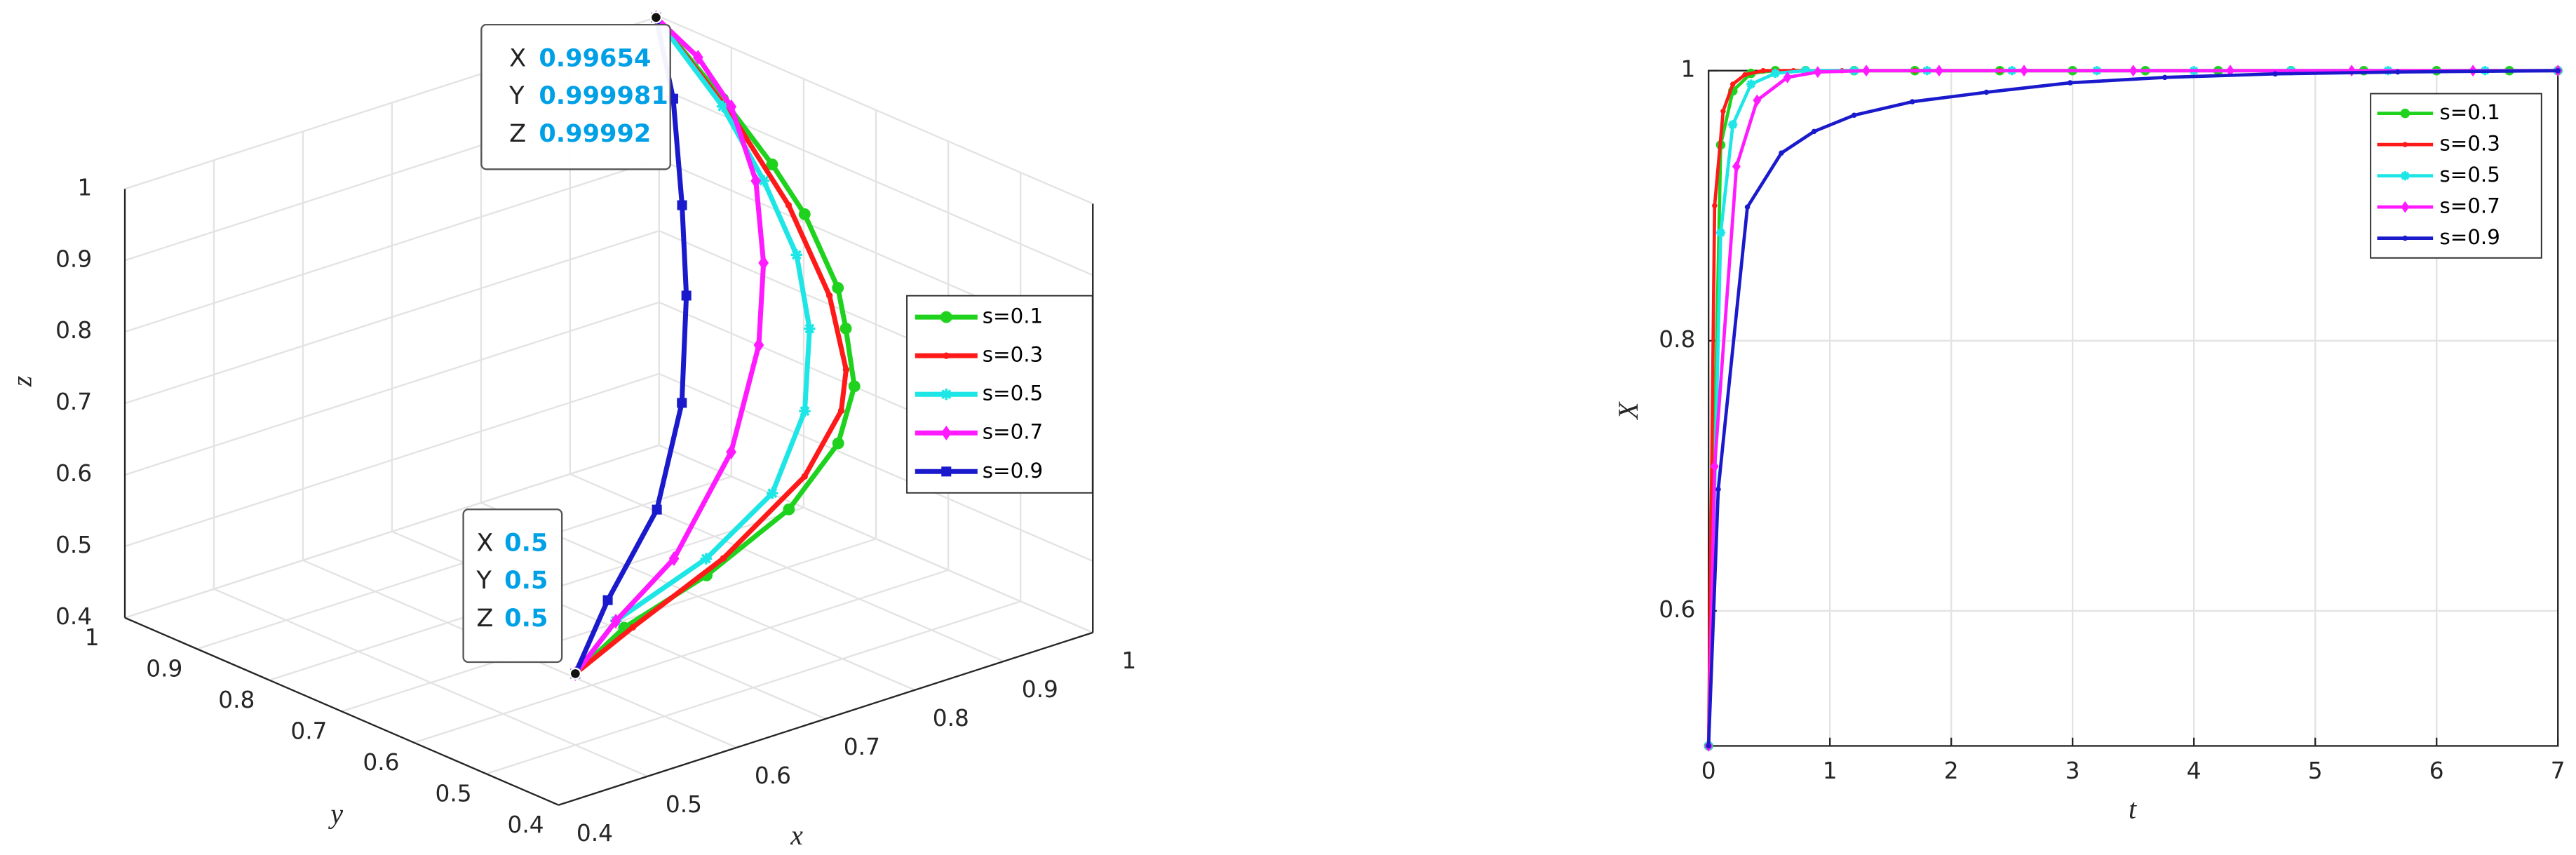 The height and width of the screenshot is (855, 2576). Describe the element at coordinates (2315, 771) in the screenshot. I see `x-tick-label: 5` at that location.